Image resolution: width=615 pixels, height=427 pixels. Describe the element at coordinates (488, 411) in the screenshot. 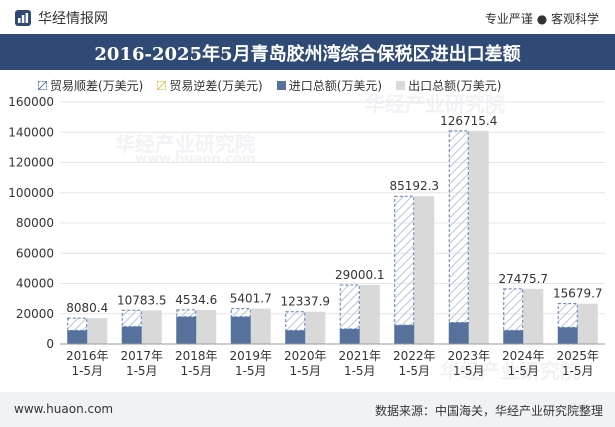

I see `footer-source: 数据来源：中国海关，华经产业研究院整理` at that location.